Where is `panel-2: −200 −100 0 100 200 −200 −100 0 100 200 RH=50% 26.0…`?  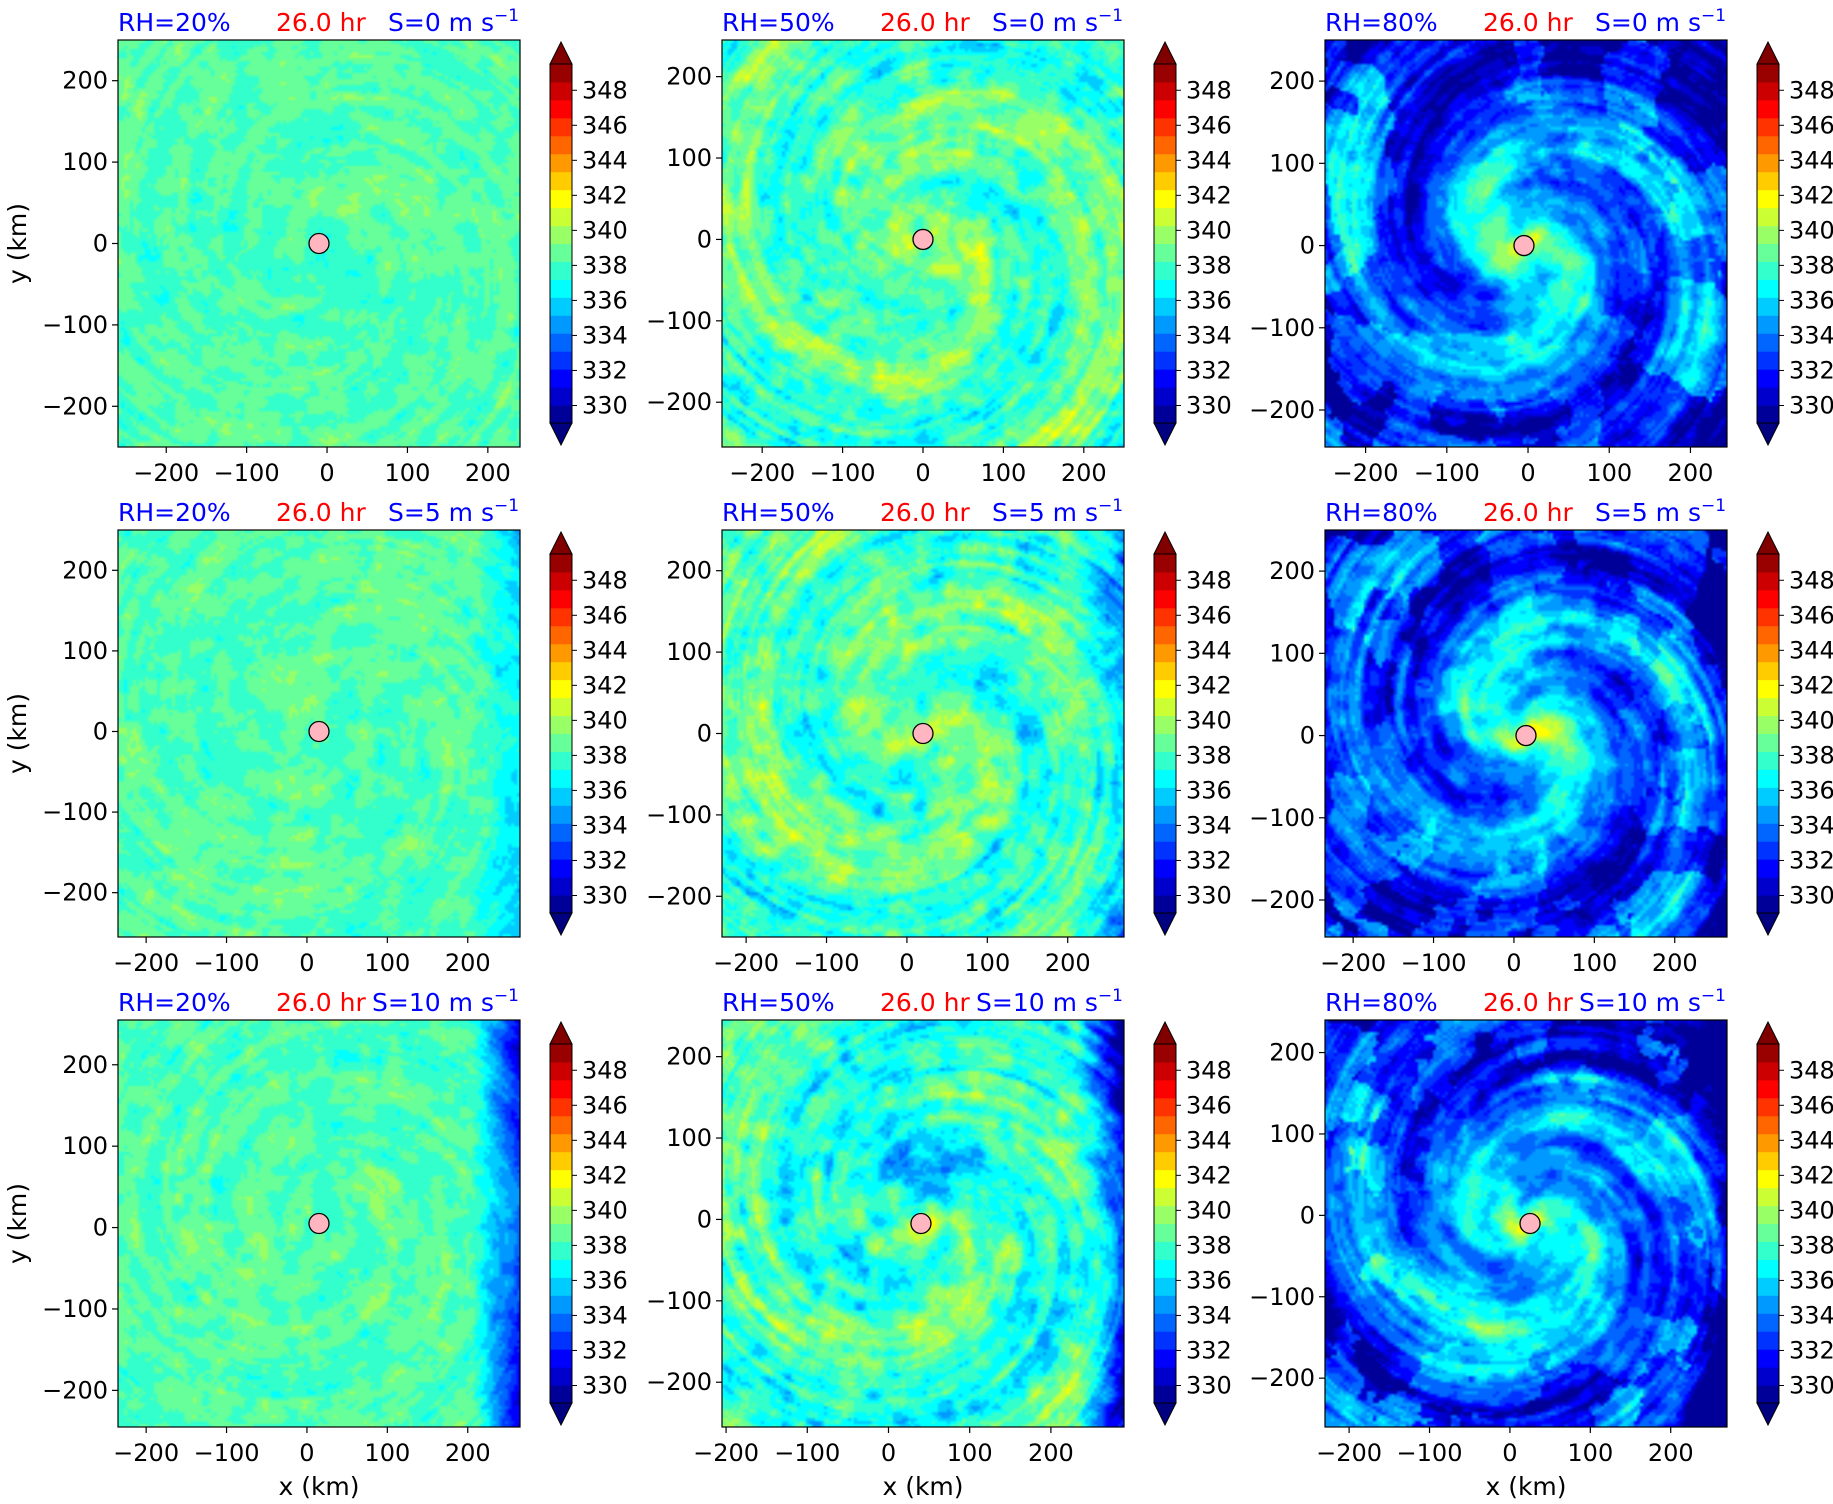
panel-2: −200 −100 0 100 200 −200 −100 0 100 200 RH=50% 26.0… is located at coordinates (885, 246).